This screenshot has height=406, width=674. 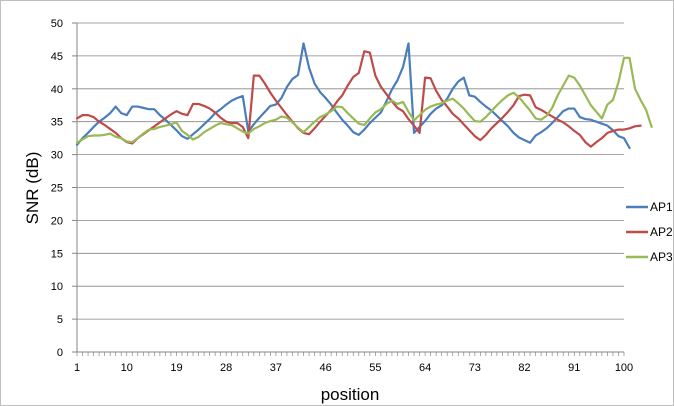 I want to click on x-tick-label-46: 46, so click(x=326, y=368).